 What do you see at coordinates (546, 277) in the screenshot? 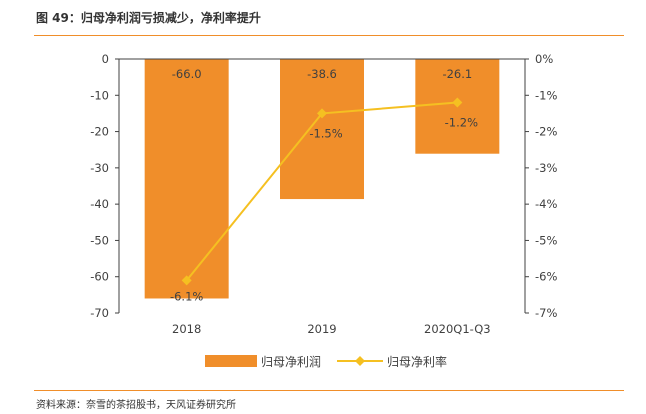
I see `right-tick-label: -6%` at bounding box center [546, 277].